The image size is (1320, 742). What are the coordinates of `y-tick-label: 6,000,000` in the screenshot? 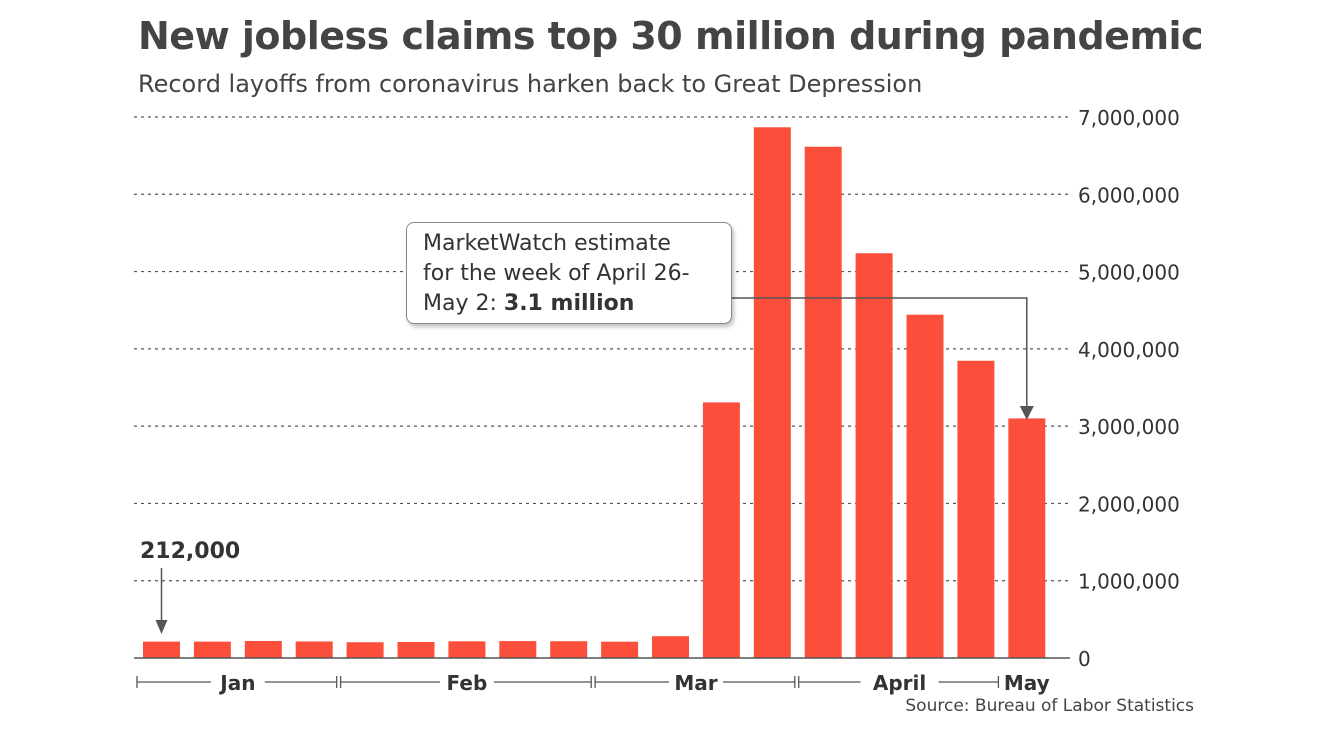 It's located at (1129, 195).